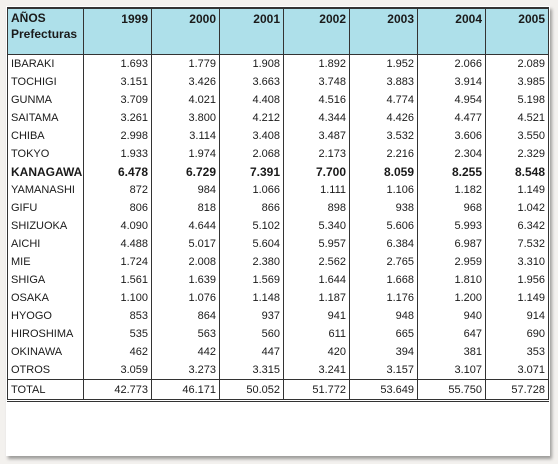  Describe the element at coordinates (316, 82) in the screenshot. I see `value-cell: 3.748` at that location.